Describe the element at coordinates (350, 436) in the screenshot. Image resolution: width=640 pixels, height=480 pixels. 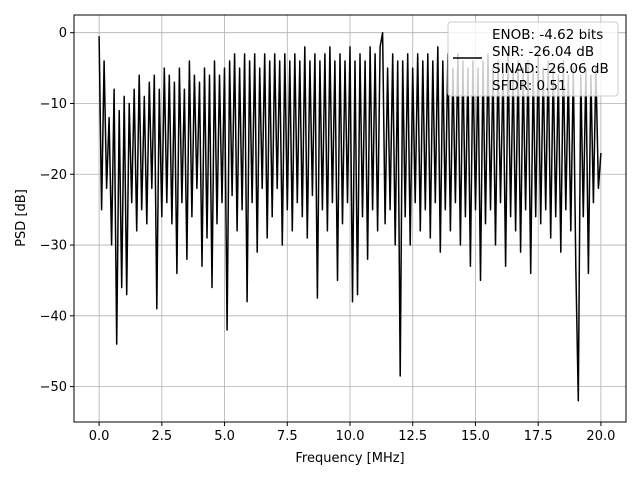
I see `x-tick-label: 10.0` at that location.